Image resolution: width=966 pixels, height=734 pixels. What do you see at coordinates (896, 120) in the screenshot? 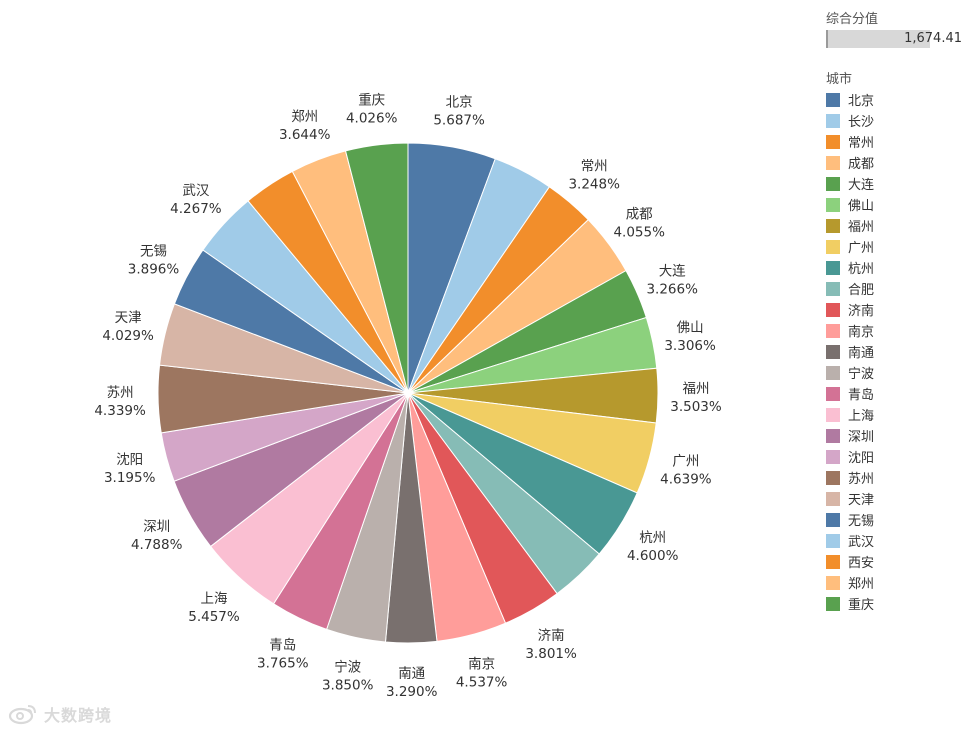
I see `legend-item: 长沙` at bounding box center [896, 120].